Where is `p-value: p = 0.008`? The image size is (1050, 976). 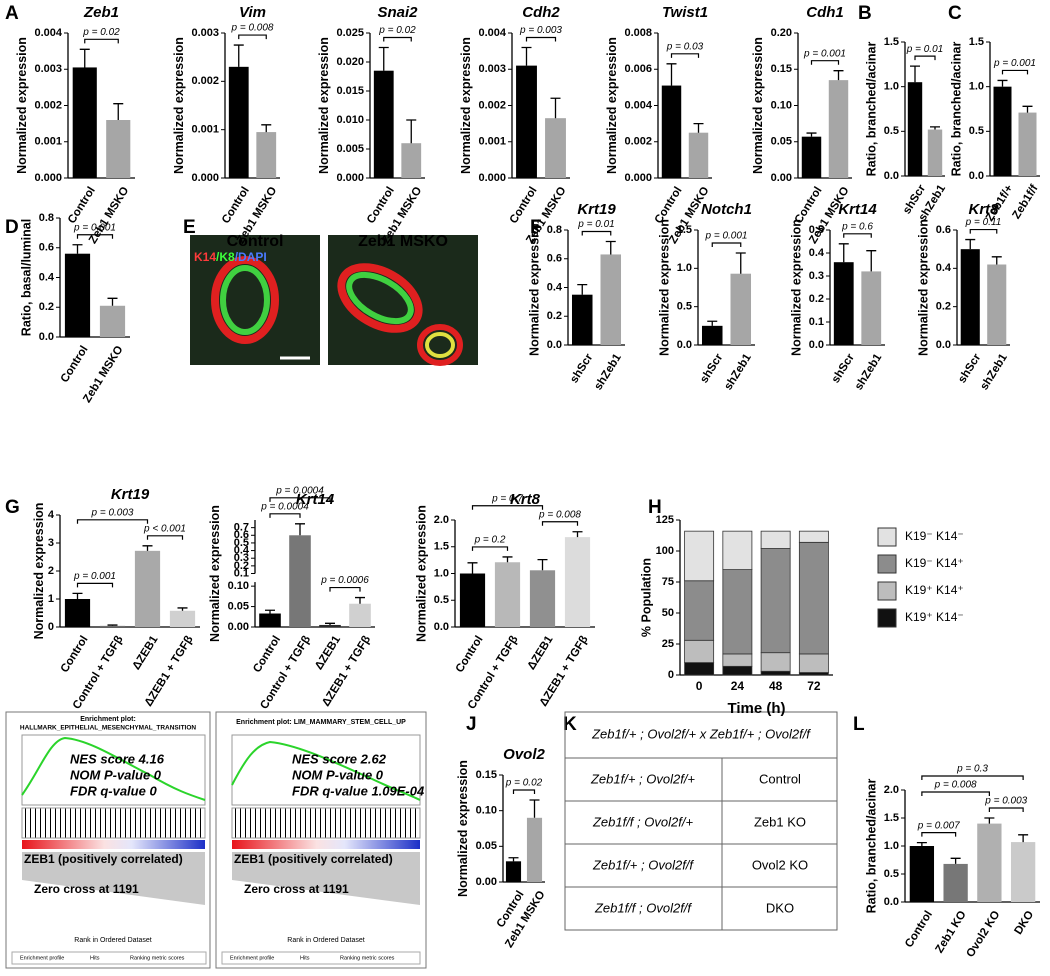
p-value: p = 0.008 is located at coordinates (559, 514).